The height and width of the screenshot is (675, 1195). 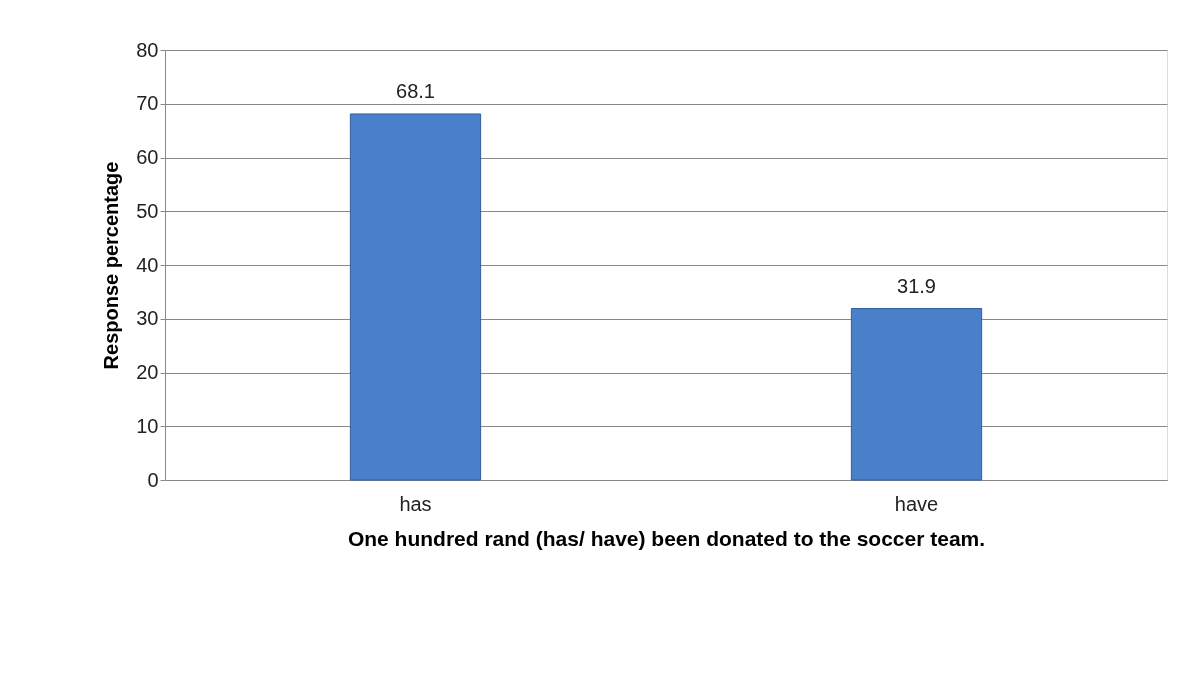 What do you see at coordinates (147, 103) in the screenshot?
I see `y-tick-label: 70` at bounding box center [147, 103].